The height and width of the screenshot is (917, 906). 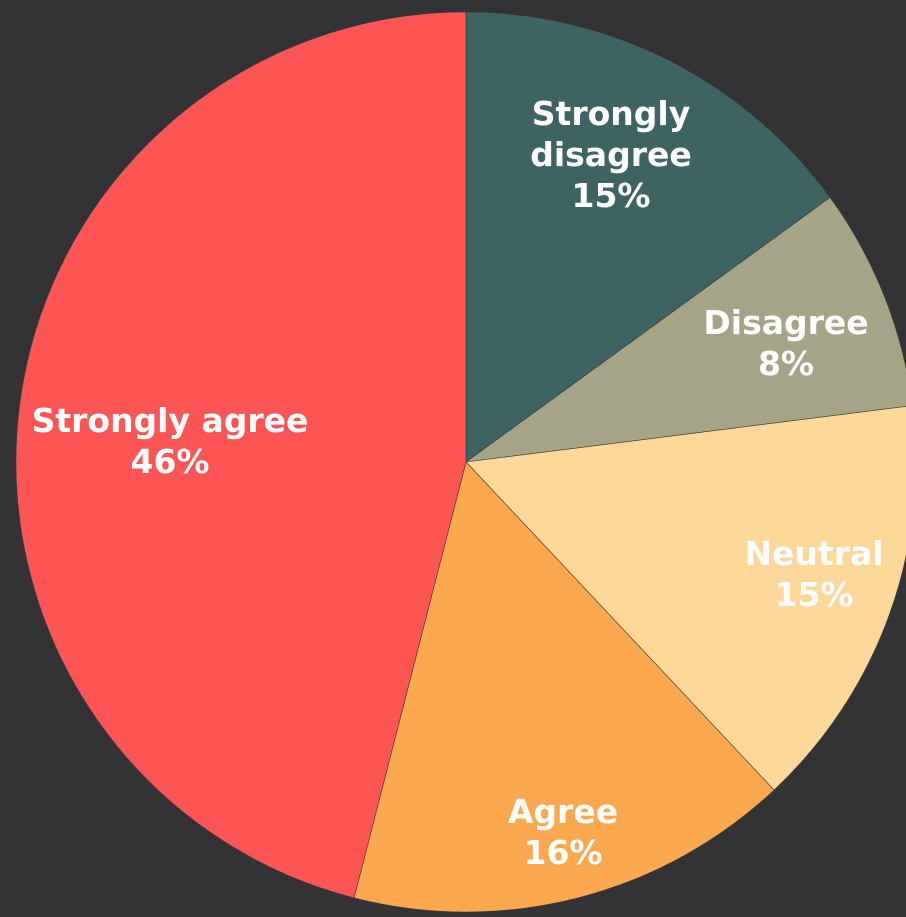 What do you see at coordinates (813, 553) in the screenshot?
I see `slice-label-text: Neutral` at bounding box center [813, 553].